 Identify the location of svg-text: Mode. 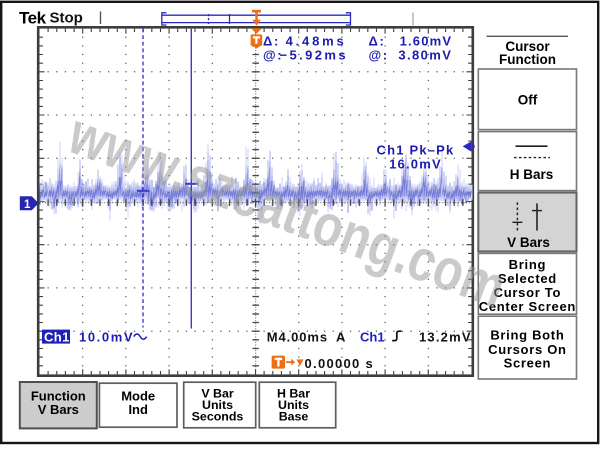
(138, 395).